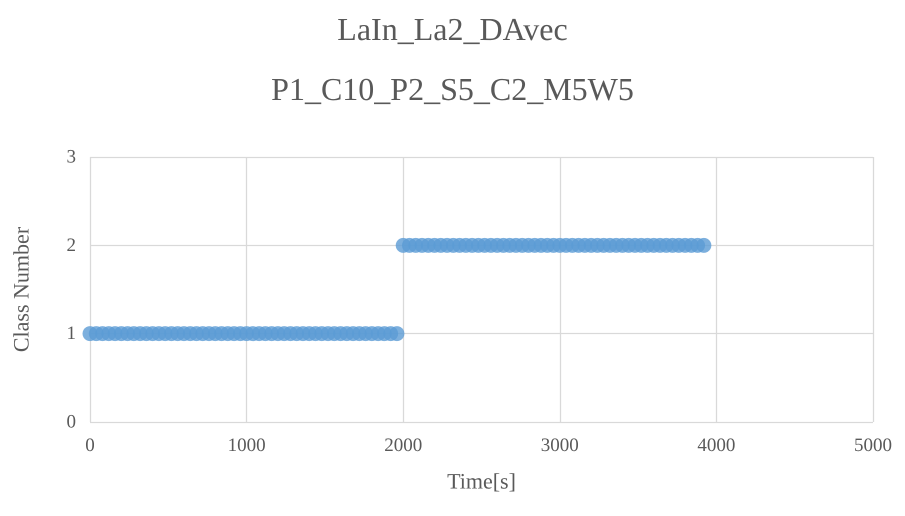  What do you see at coordinates (71, 333) in the screenshot?
I see `y-tick-label: 1` at bounding box center [71, 333].